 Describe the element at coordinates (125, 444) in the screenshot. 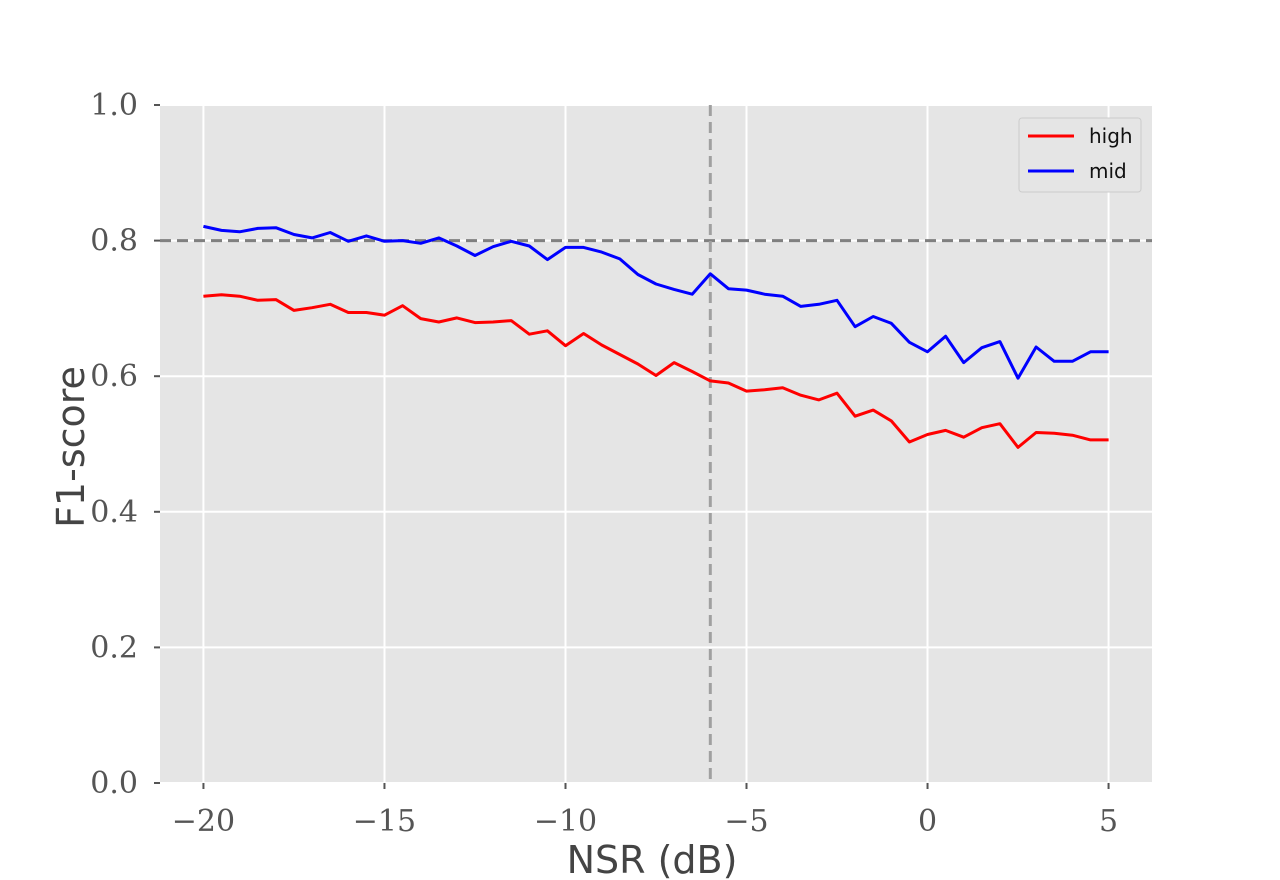

I see `y-axis-ticks: 0.0 0.2 0.4 0.6 0.8 1.0` at that location.